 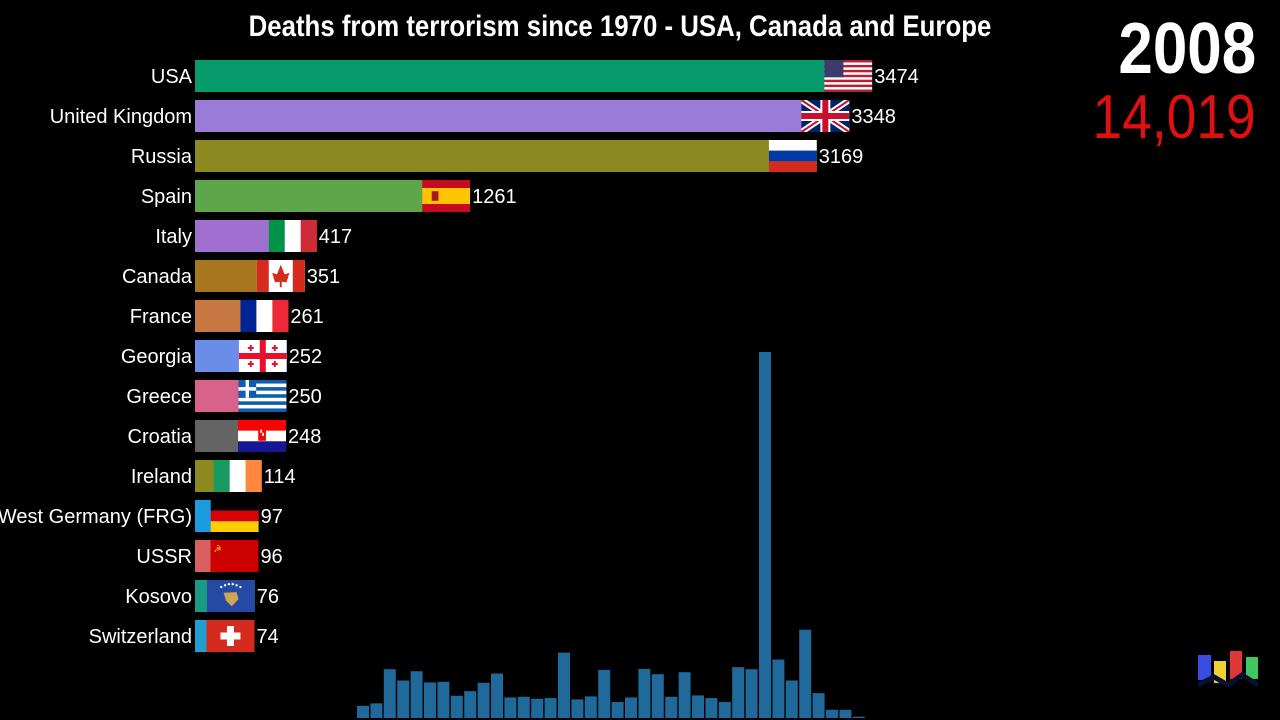 What do you see at coordinates (166, 197) in the screenshot?
I see `country-label: Spain` at bounding box center [166, 197].